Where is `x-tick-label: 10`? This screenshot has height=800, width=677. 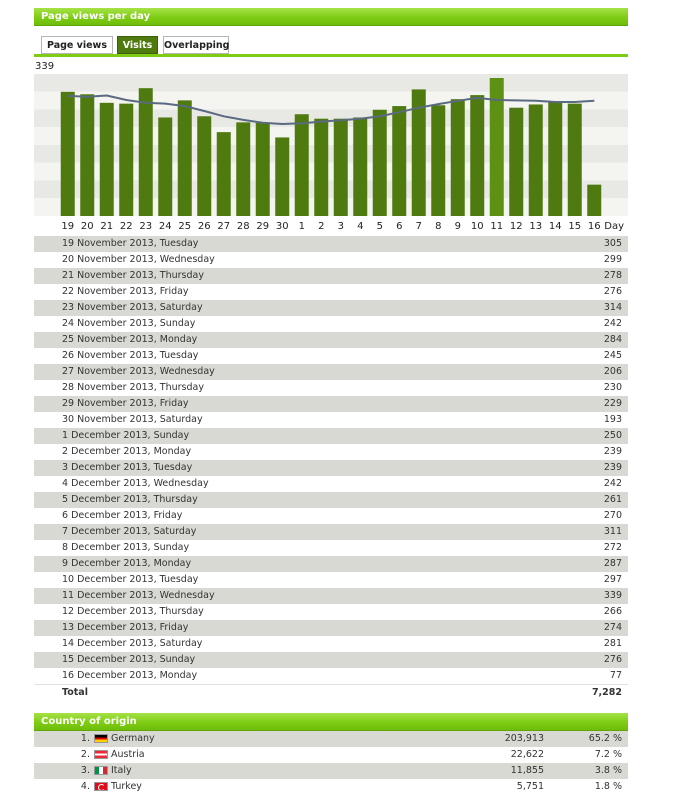
x-tick-label: 10 is located at coordinates (477, 226).